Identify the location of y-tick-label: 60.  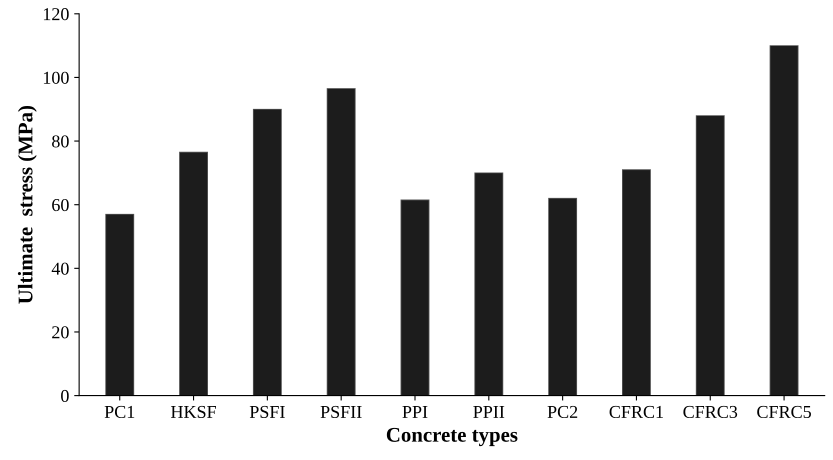
(60, 205).